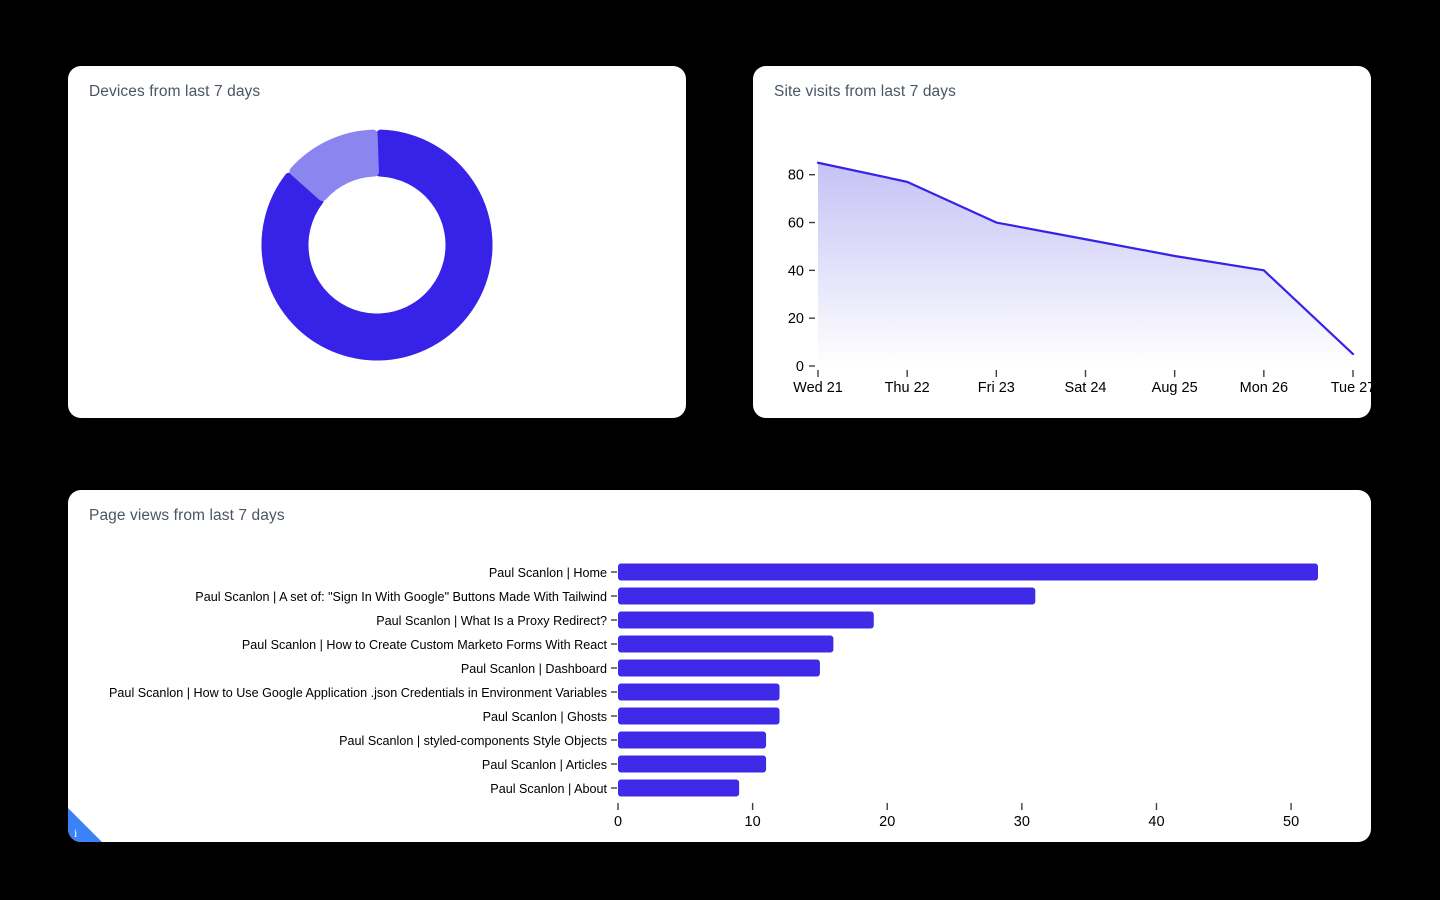 The width and height of the screenshot is (1440, 900). Describe the element at coordinates (907, 388) in the screenshot. I see `x-axis-tick-label: Thu 22` at that location.